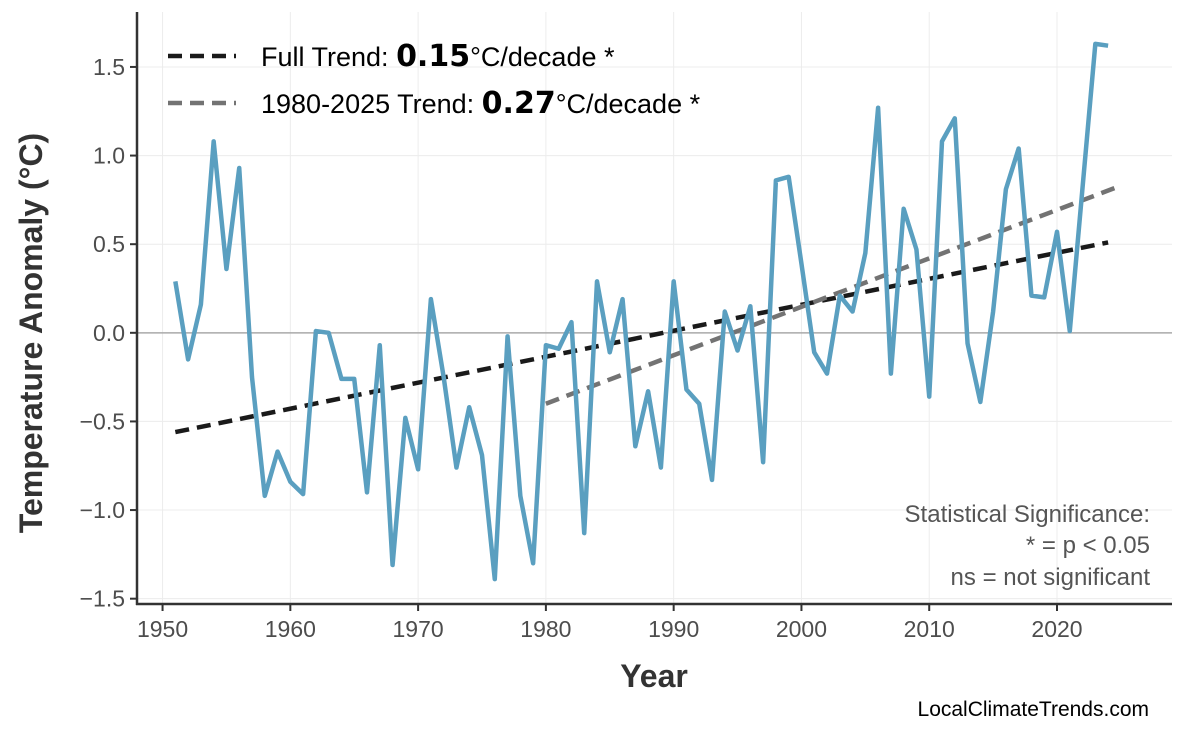 The height and width of the screenshot is (737, 1186). What do you see at coordinates (109, 156) in the screenshot?
I see `y-tick-label: 1.0` at bounding box center [109, 156].